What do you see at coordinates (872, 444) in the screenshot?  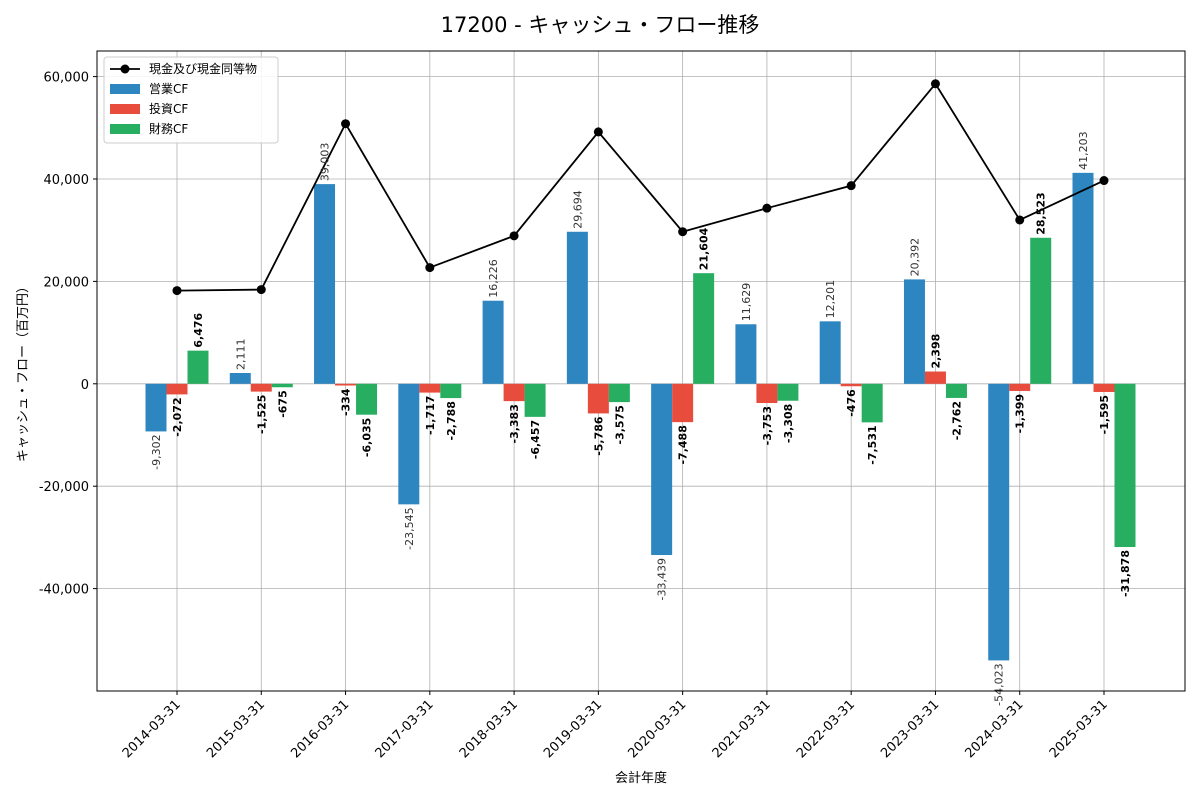 I see `bar-data-label: -7,531` at bounding box center [872, 444].